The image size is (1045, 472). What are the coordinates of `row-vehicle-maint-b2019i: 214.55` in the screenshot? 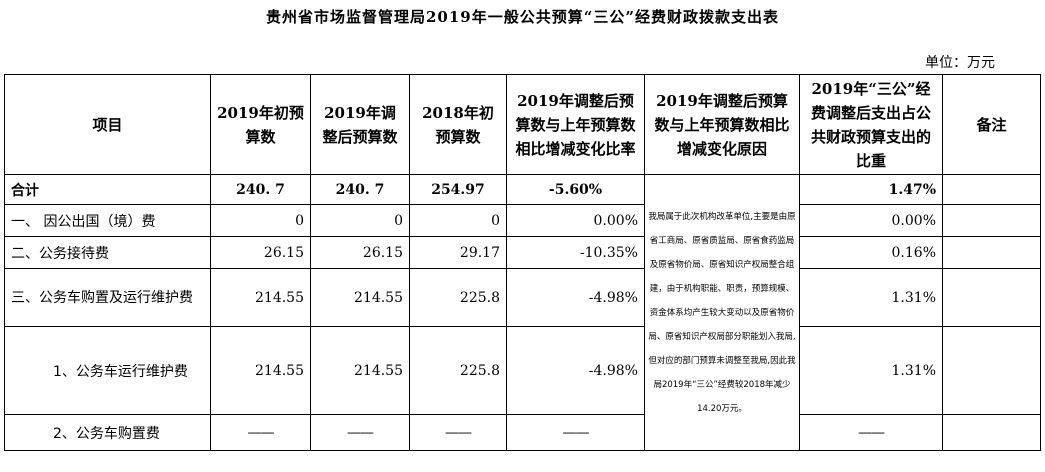 It's located at (260, 370).